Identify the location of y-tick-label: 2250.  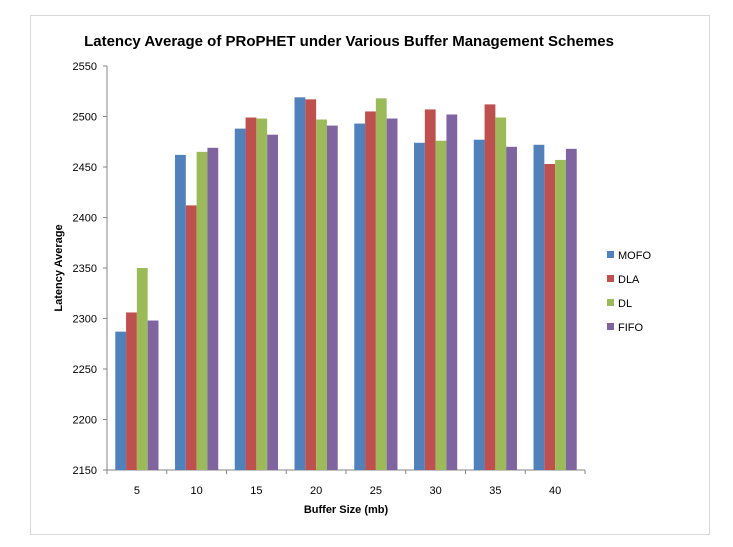
(85, 370).